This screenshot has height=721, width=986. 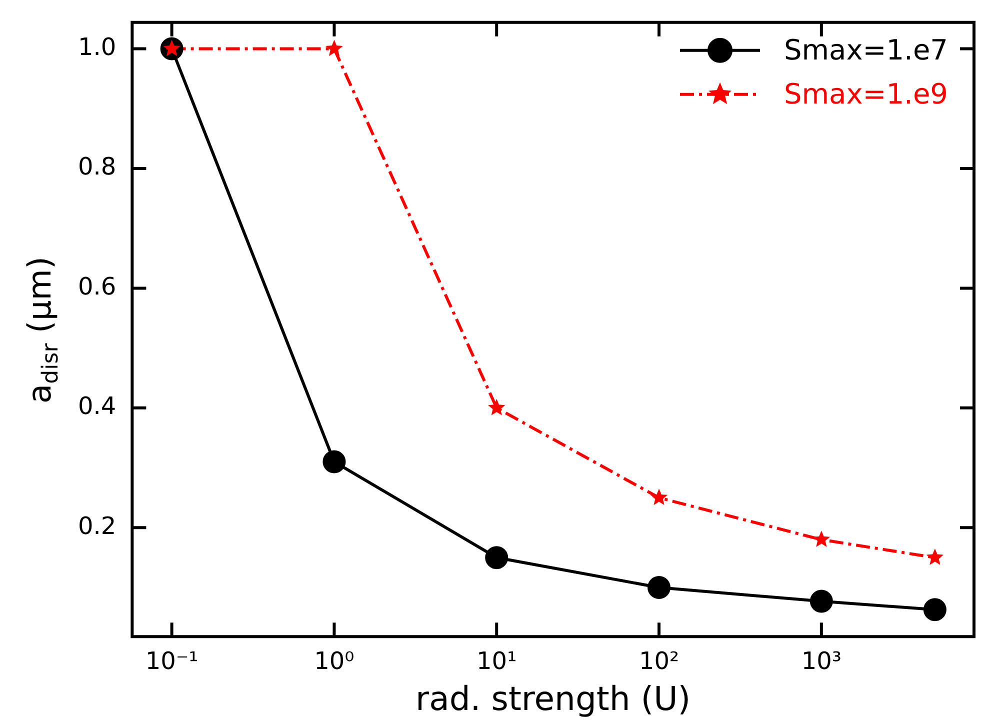 What do you see at coordinates (97, 46) in the screenshot?
I see `y-tick-label: 1.0` at bounding box center [97, 46].